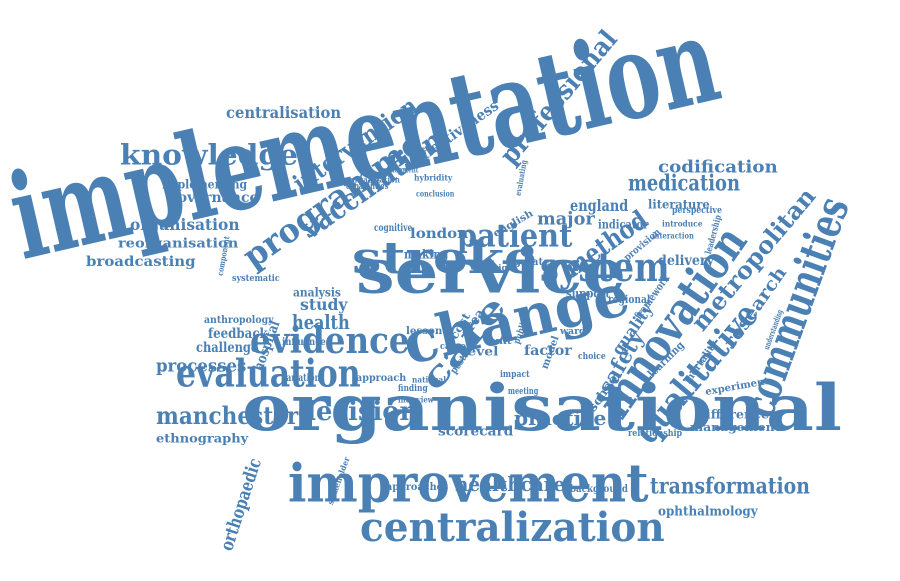 The height and width of the screenshot is (581, 900). I want to click on word-stroke: stroke, so click(445, 258).